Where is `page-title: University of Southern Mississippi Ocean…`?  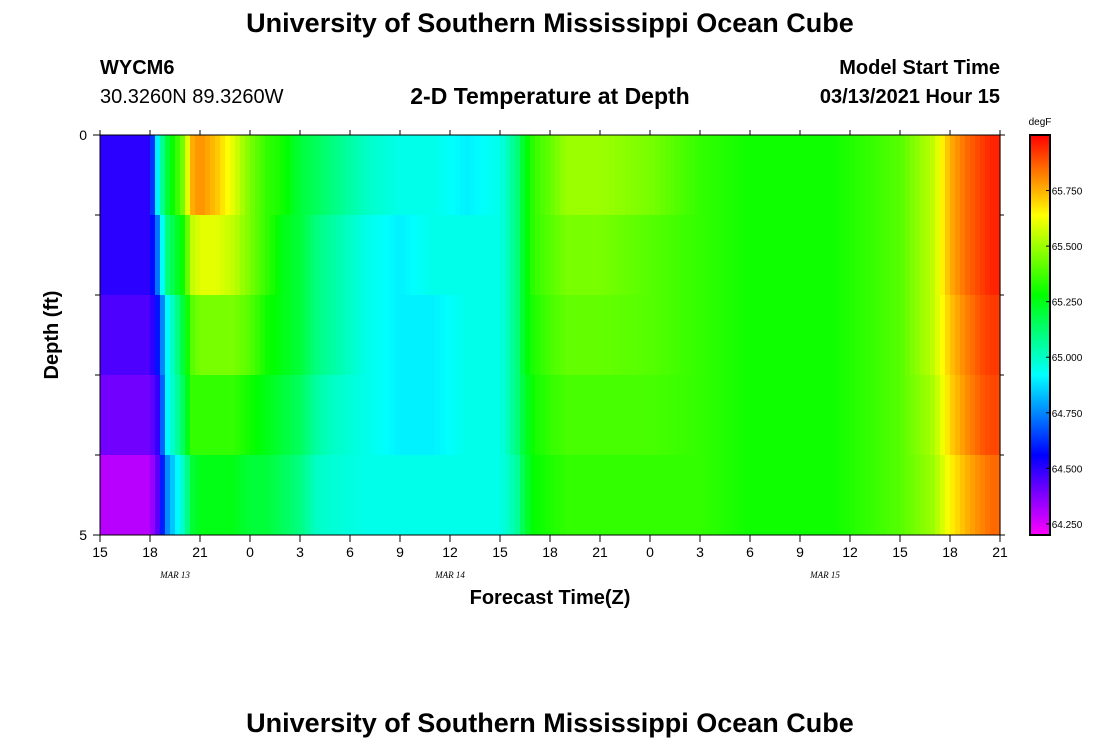 page-title: University of Southern Mississippi Ocean… is located at coordinates (550, 23).